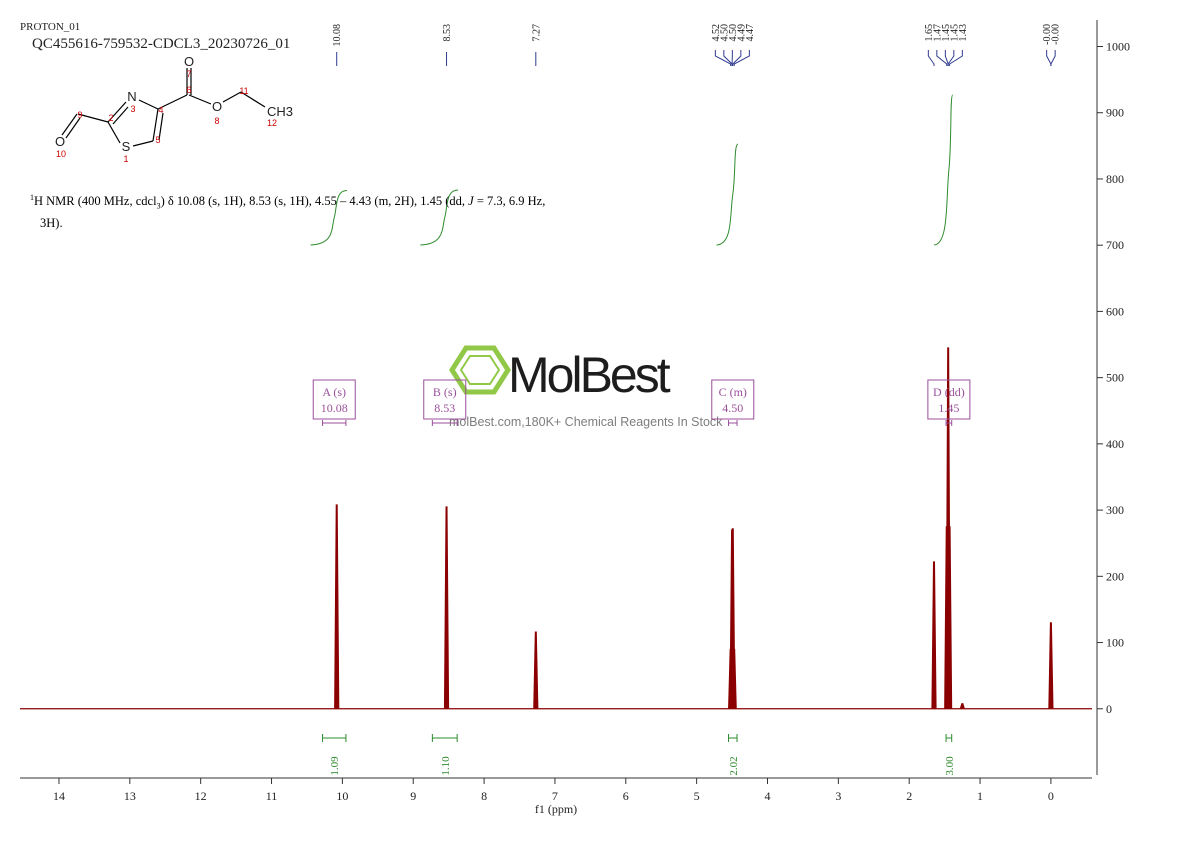  Describe the element at coordinates (1109, 709) in the screenshot. I see `y-tick-label: 0` at that location.